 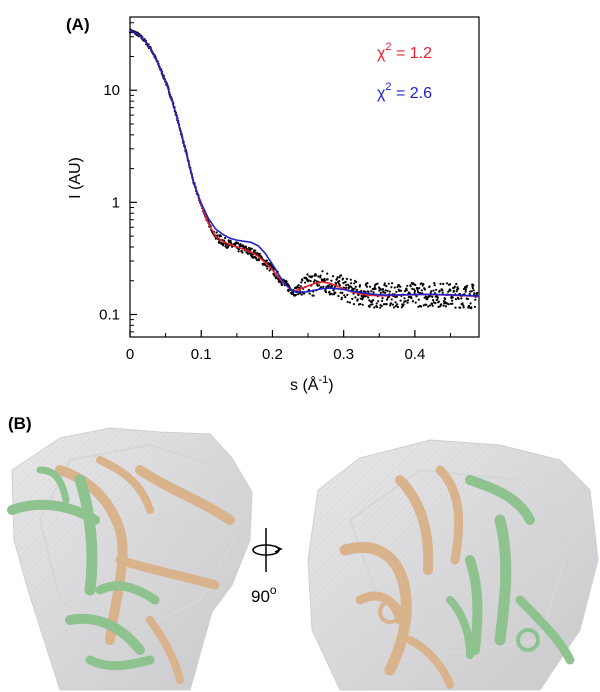 What do you see at coordinates (312, 384) in the screenshot?
I see `x-axis-label: s (Å-1)` at bounding box center [312, 384].